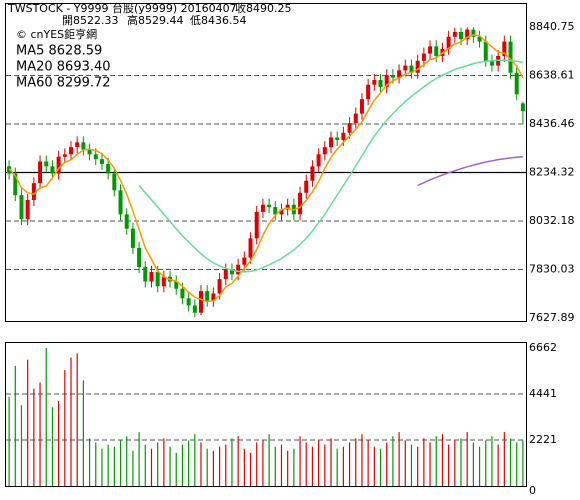 This screenshot has height=500, width=580. I want to click on high-label: 高8529.44, so click(155, 20).